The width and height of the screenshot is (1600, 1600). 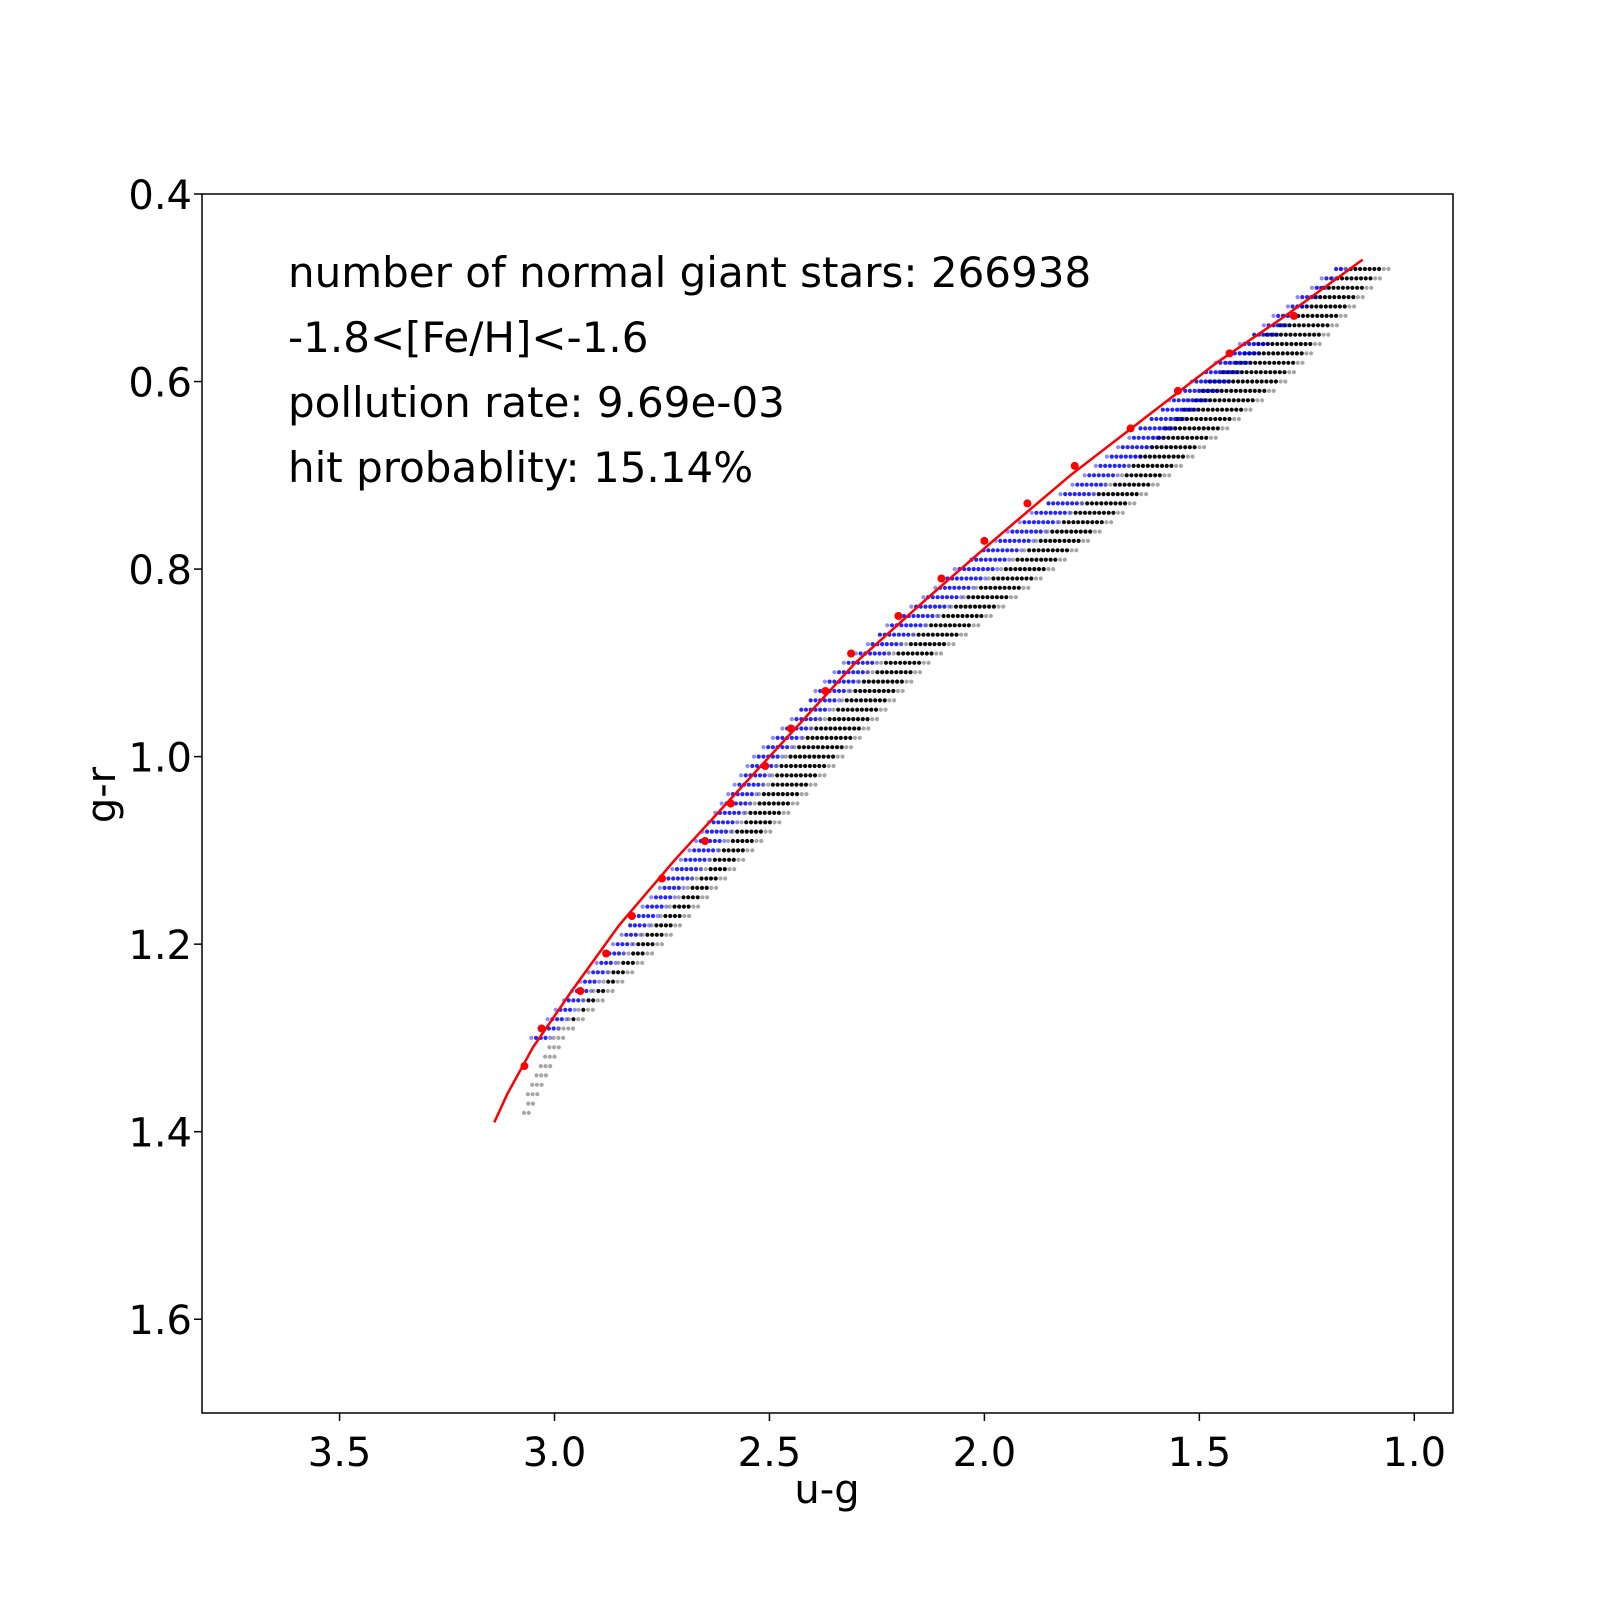 What do you see at coordinates (1200, 1453) in the screenshot?
I see `x-tick-label: 1.5` at bounding box center [1200, 1453].